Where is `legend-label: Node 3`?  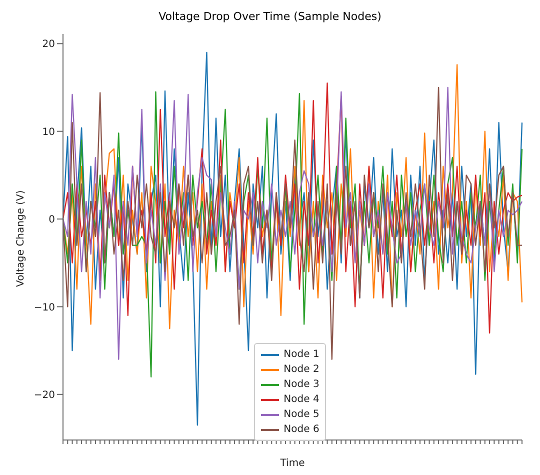 legend-label: Node 3 is located at coordinates (302, 384).